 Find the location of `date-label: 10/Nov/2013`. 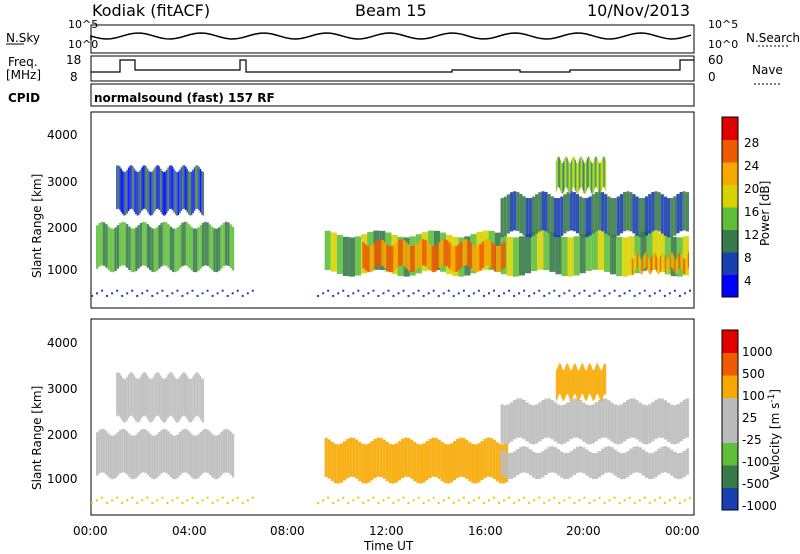

date-label: 10/Nov/2013 is located at coordinates (639, 10).